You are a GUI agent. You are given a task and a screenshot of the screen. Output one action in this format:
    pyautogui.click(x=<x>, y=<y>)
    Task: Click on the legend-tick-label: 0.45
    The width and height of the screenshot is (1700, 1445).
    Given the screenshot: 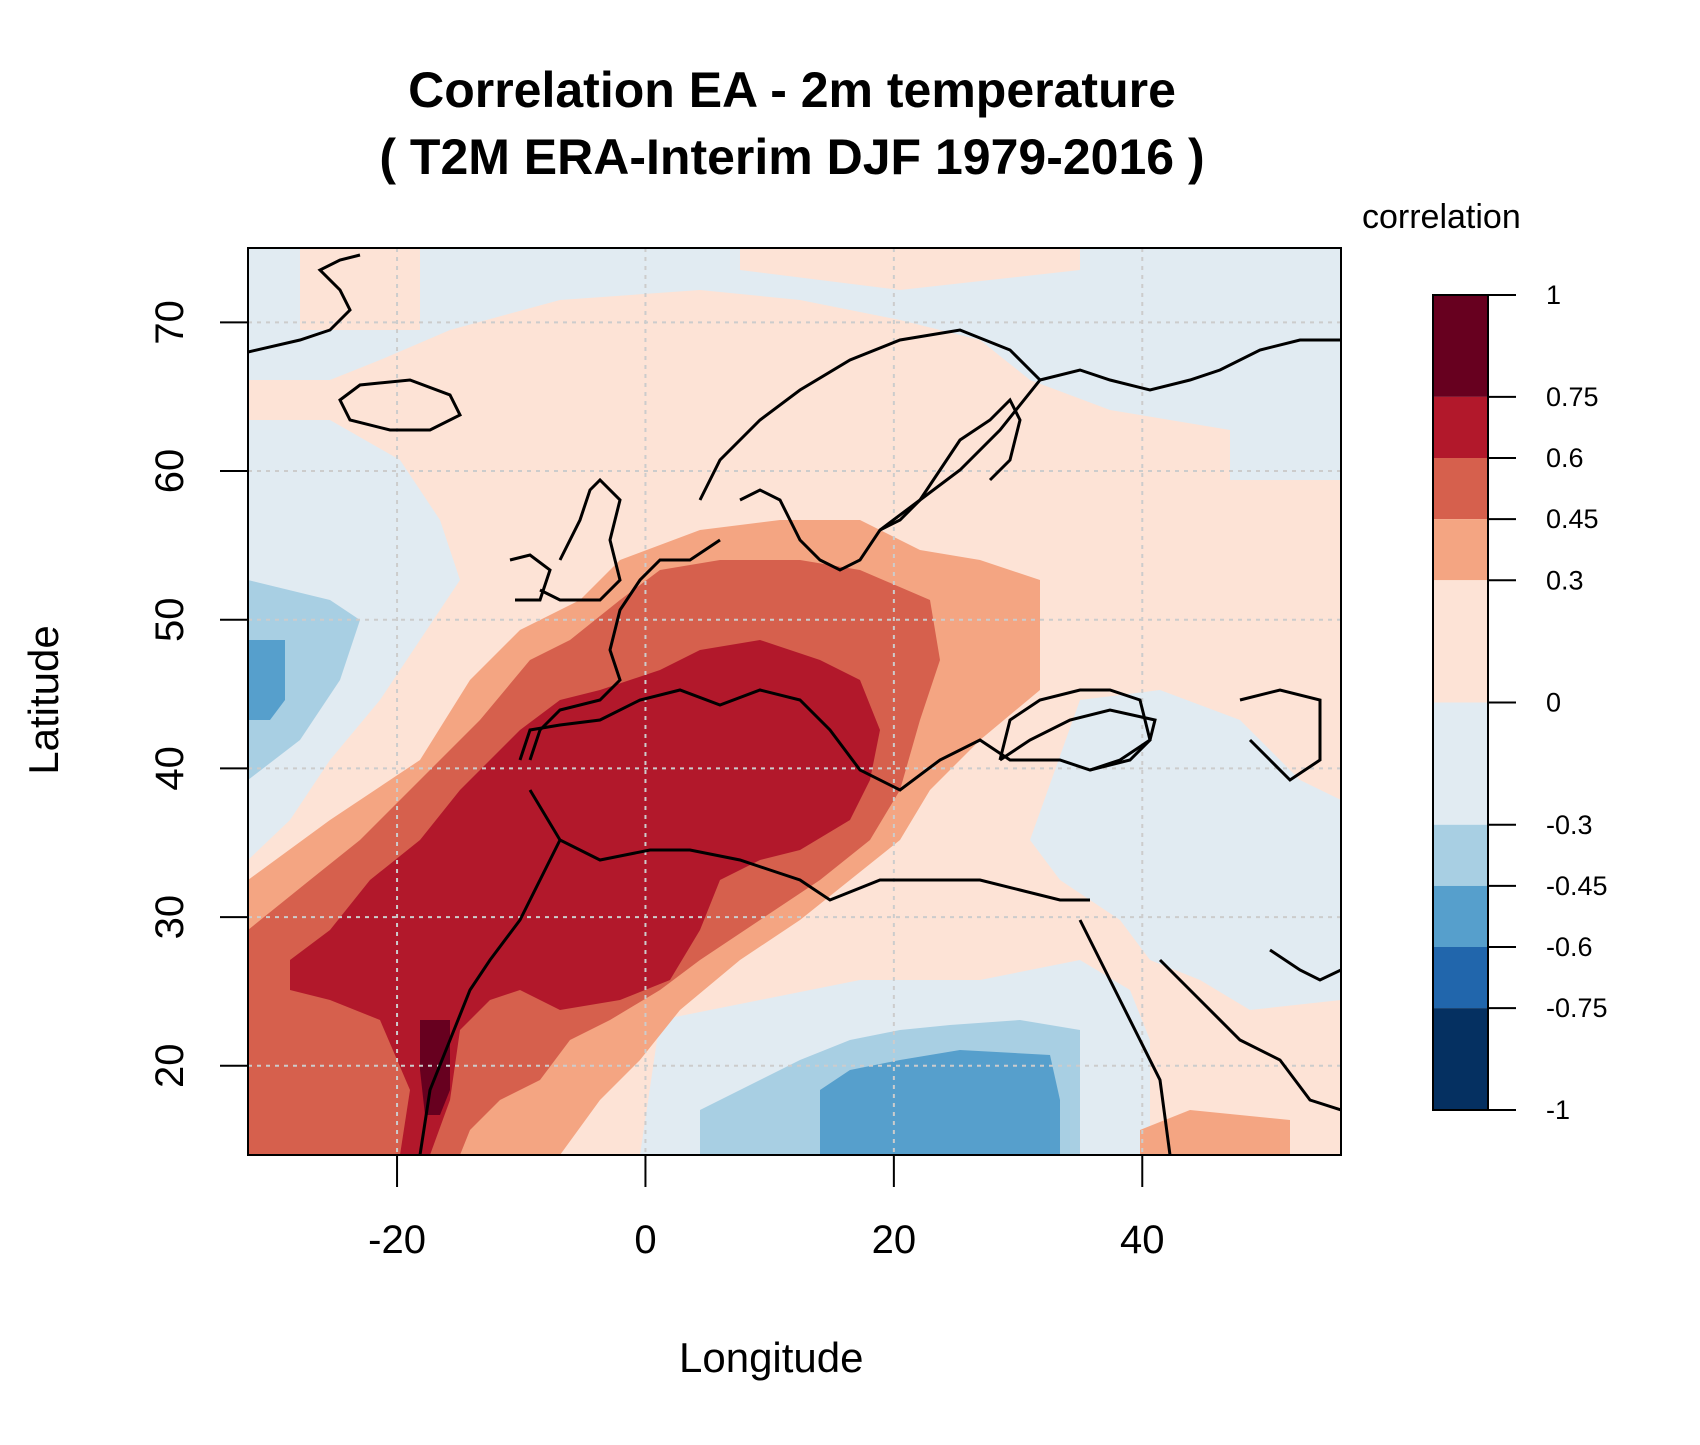 What is the action you would take?
    pyautogui.click(x=1572, y=519)
    